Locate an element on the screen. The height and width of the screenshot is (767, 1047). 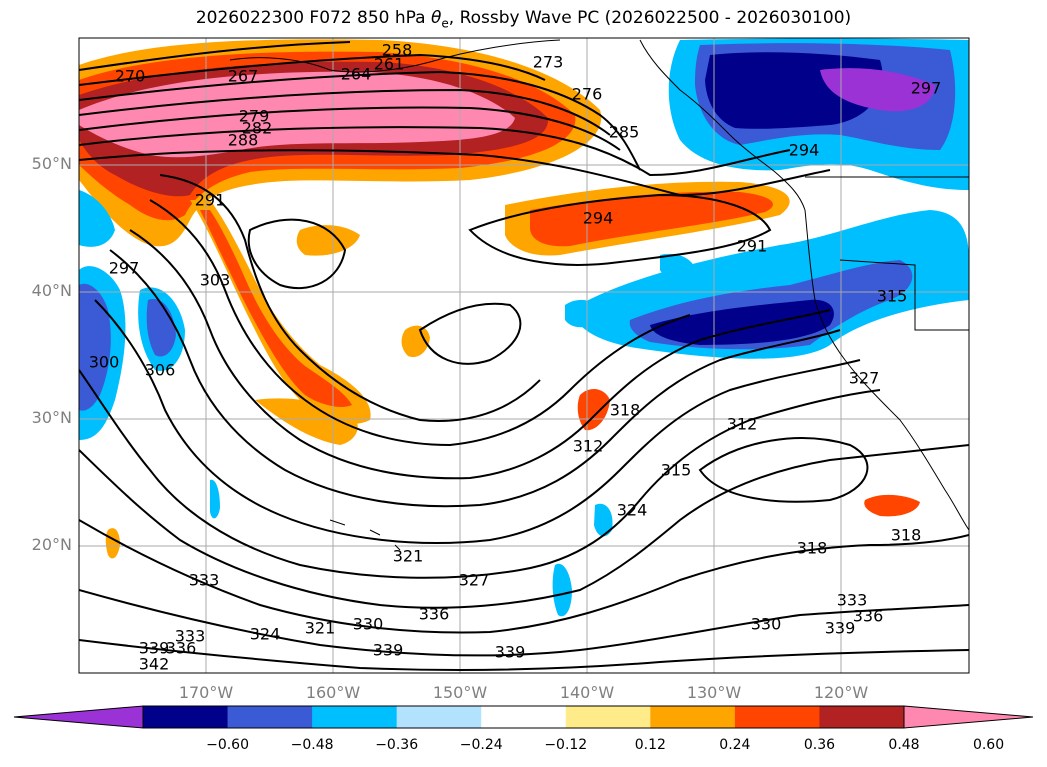
tick-lon-130w: 130°W is located at coordinates (714, 692).